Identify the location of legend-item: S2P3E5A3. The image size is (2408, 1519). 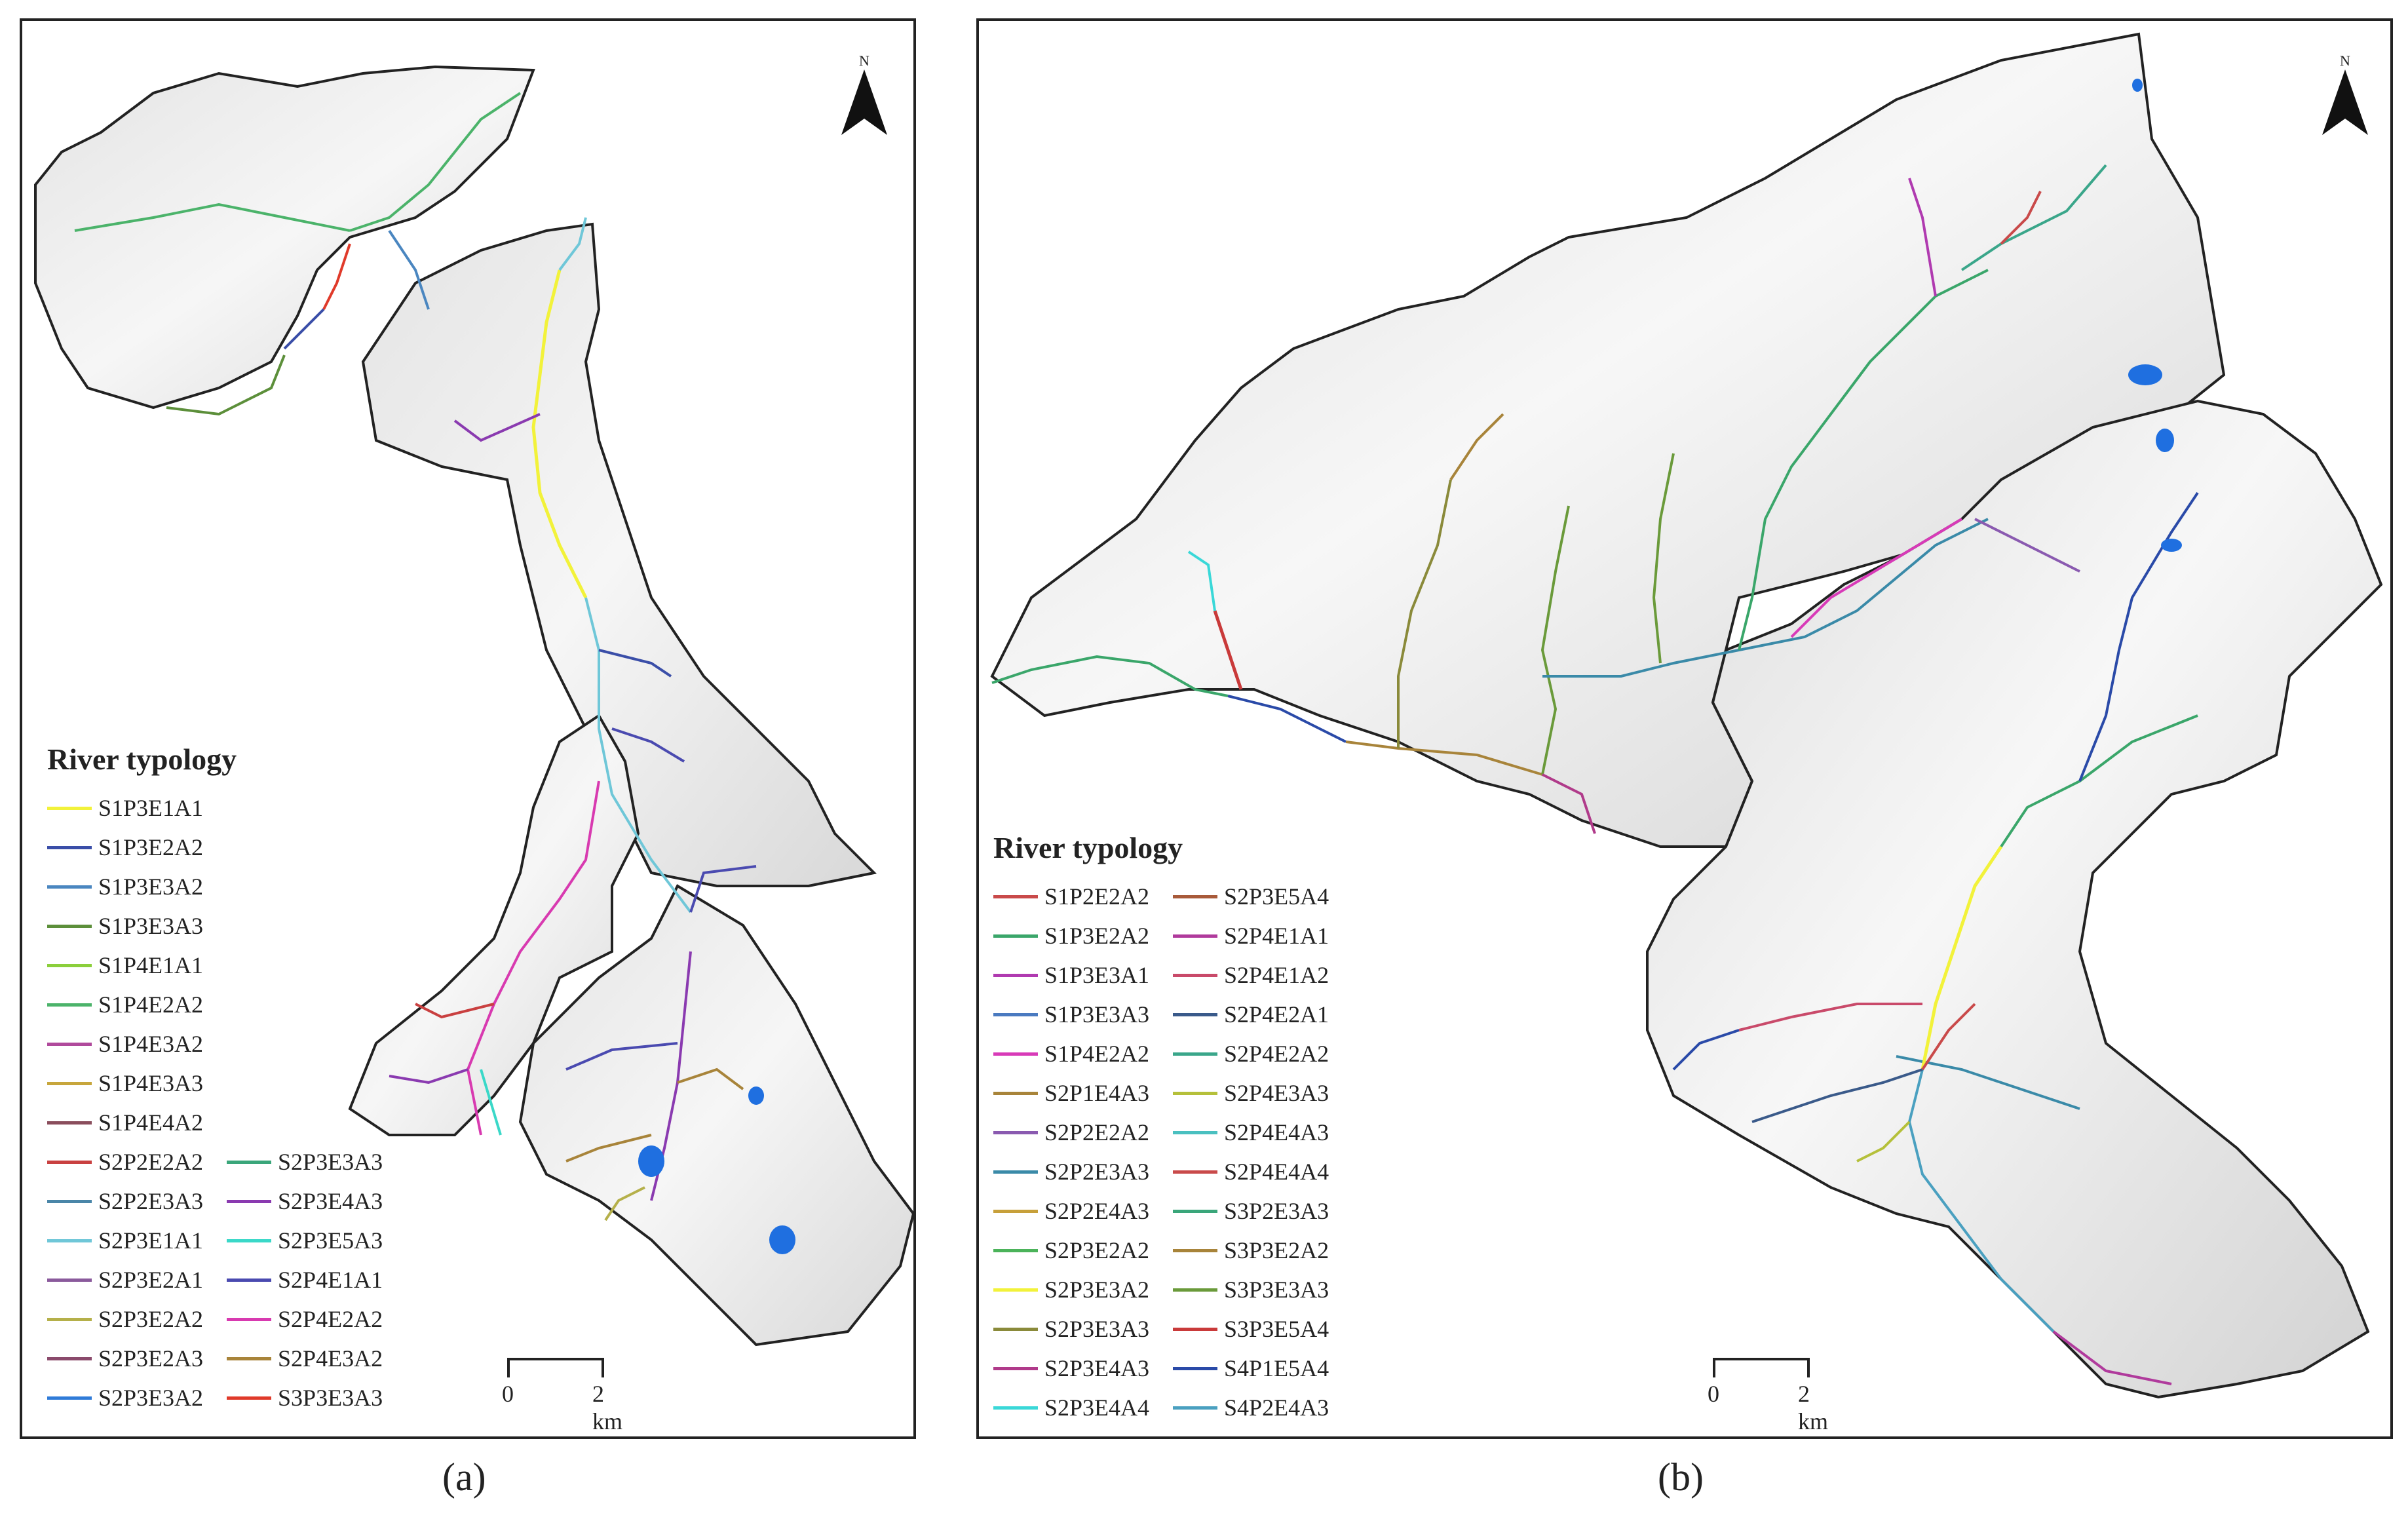
(305, 1240).